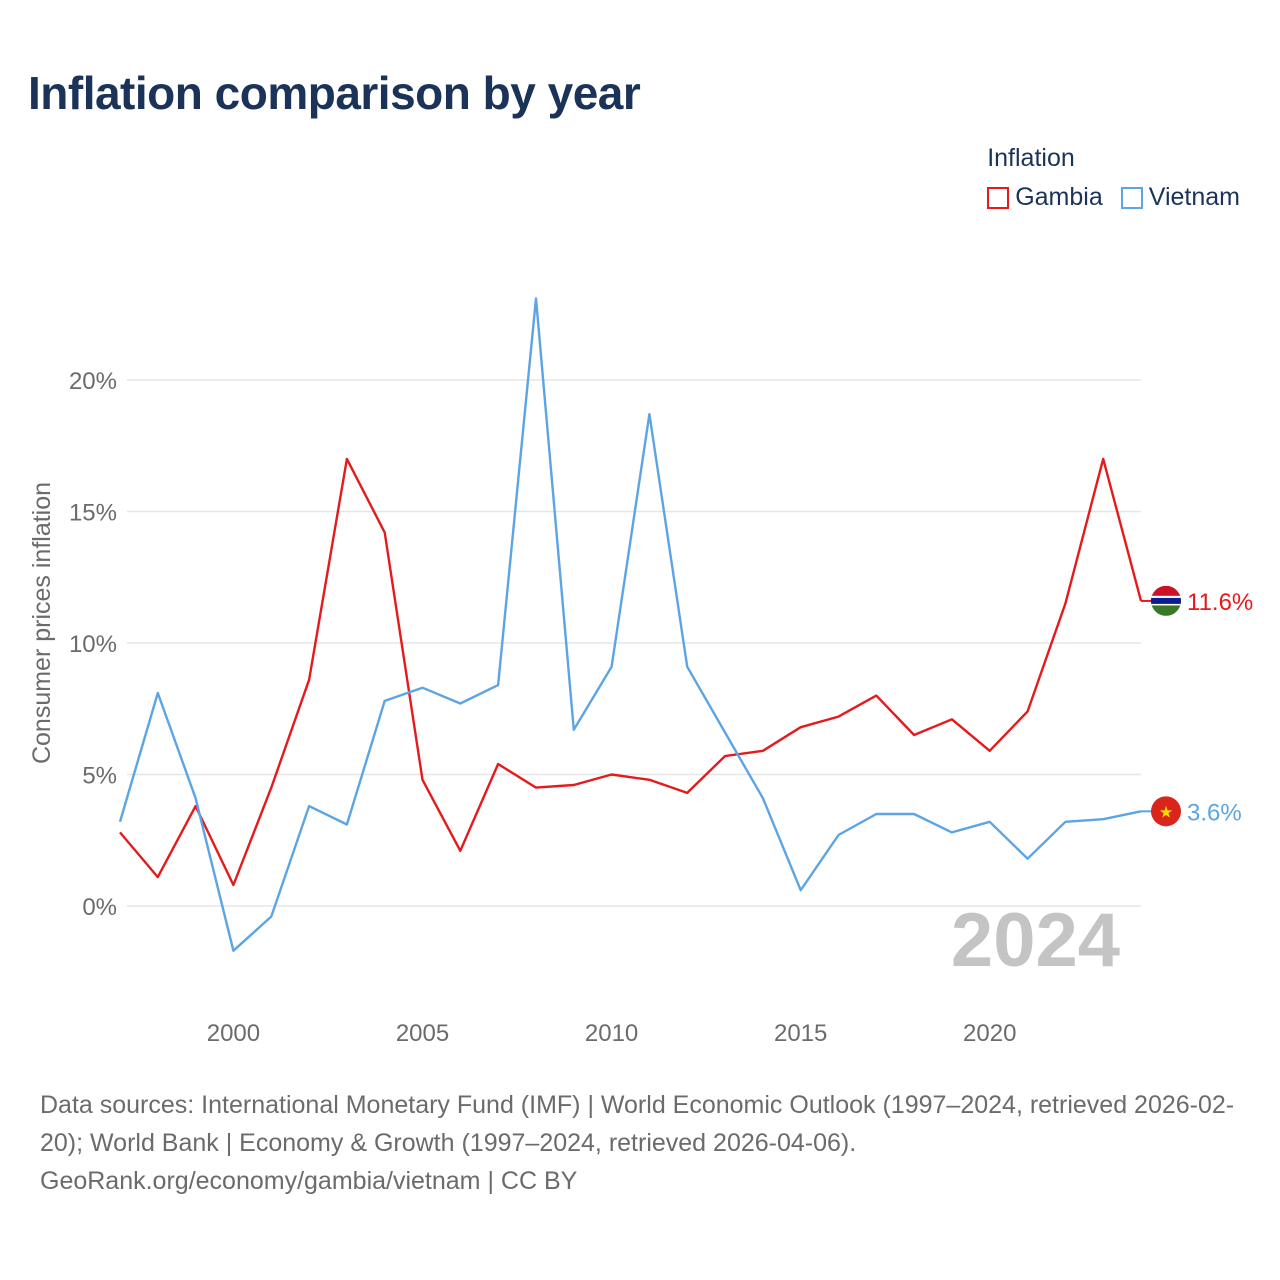 Image resolution: width=1280 pixels, height=1280 pixels. Describe the element at coordinates (334, 93) in the screenshot. I see `chart-title: Inflation comparison by year` at that location.